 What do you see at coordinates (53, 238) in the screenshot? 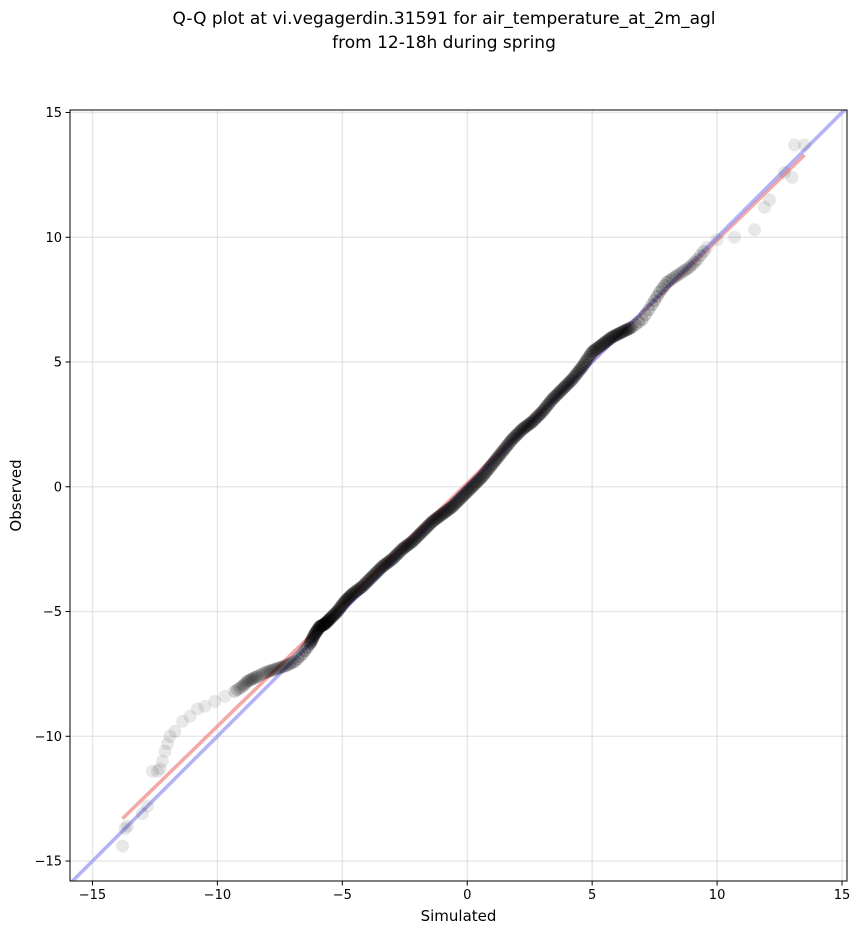
I see `y-tick-label: 10` at bounding box center [53, 238].